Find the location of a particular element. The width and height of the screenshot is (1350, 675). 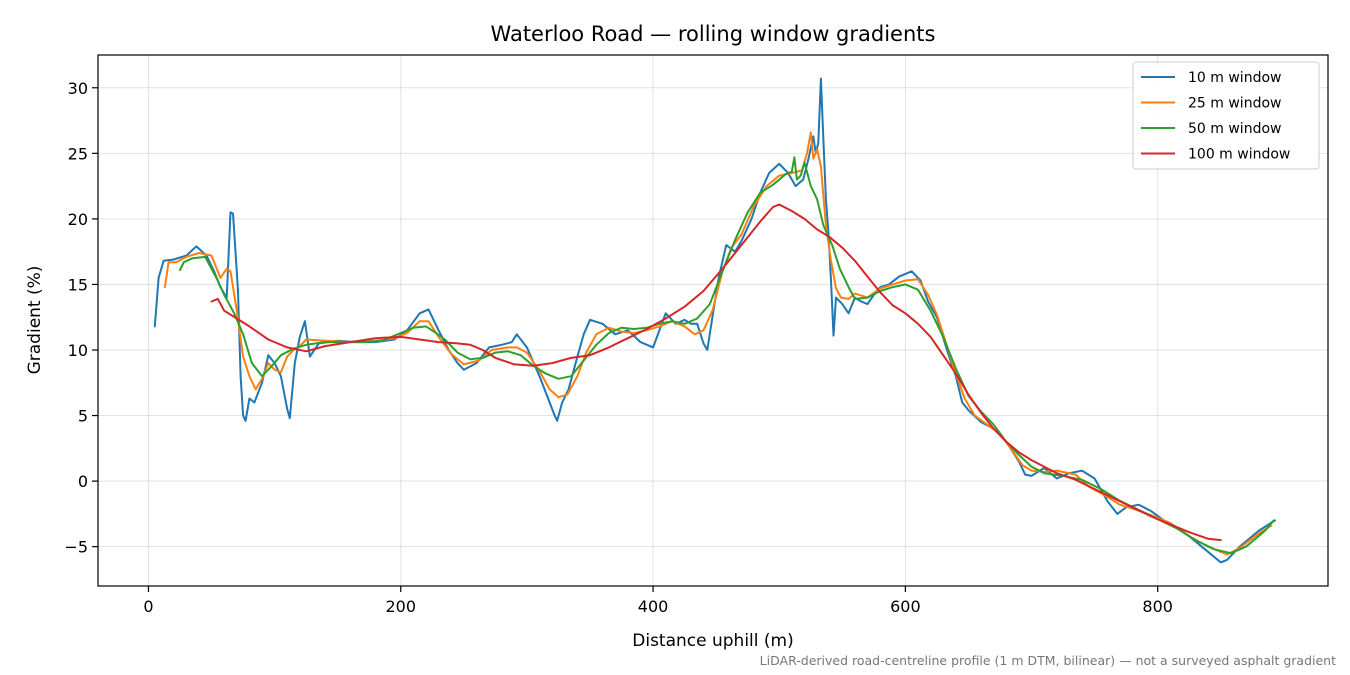

legend-box is located at coordinates (1226, 115).